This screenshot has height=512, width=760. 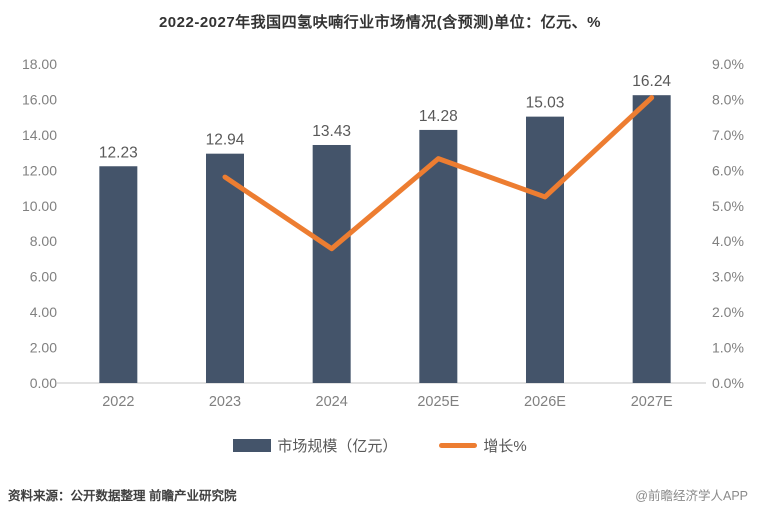 I want to click on y-axis-right-tick: 0.0%, so click(x=728, y=383).